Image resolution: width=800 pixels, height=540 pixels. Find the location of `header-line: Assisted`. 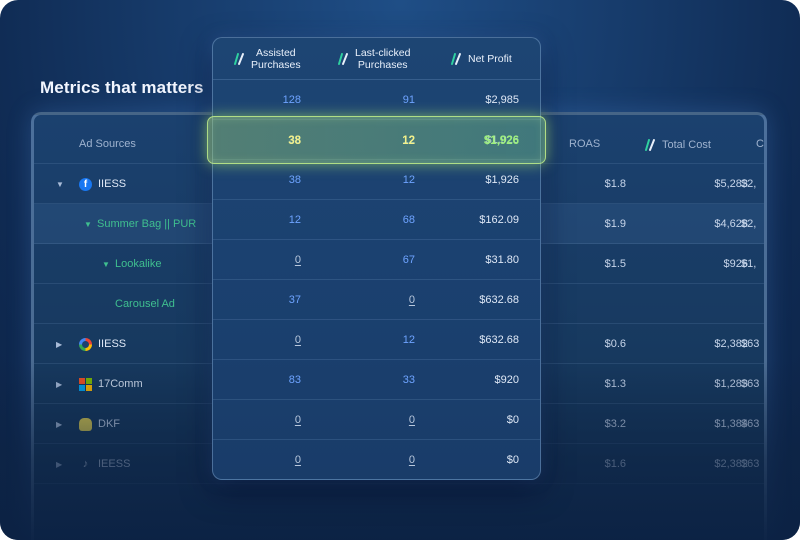

header-line: Assisted is located at coordinates (275, 53).